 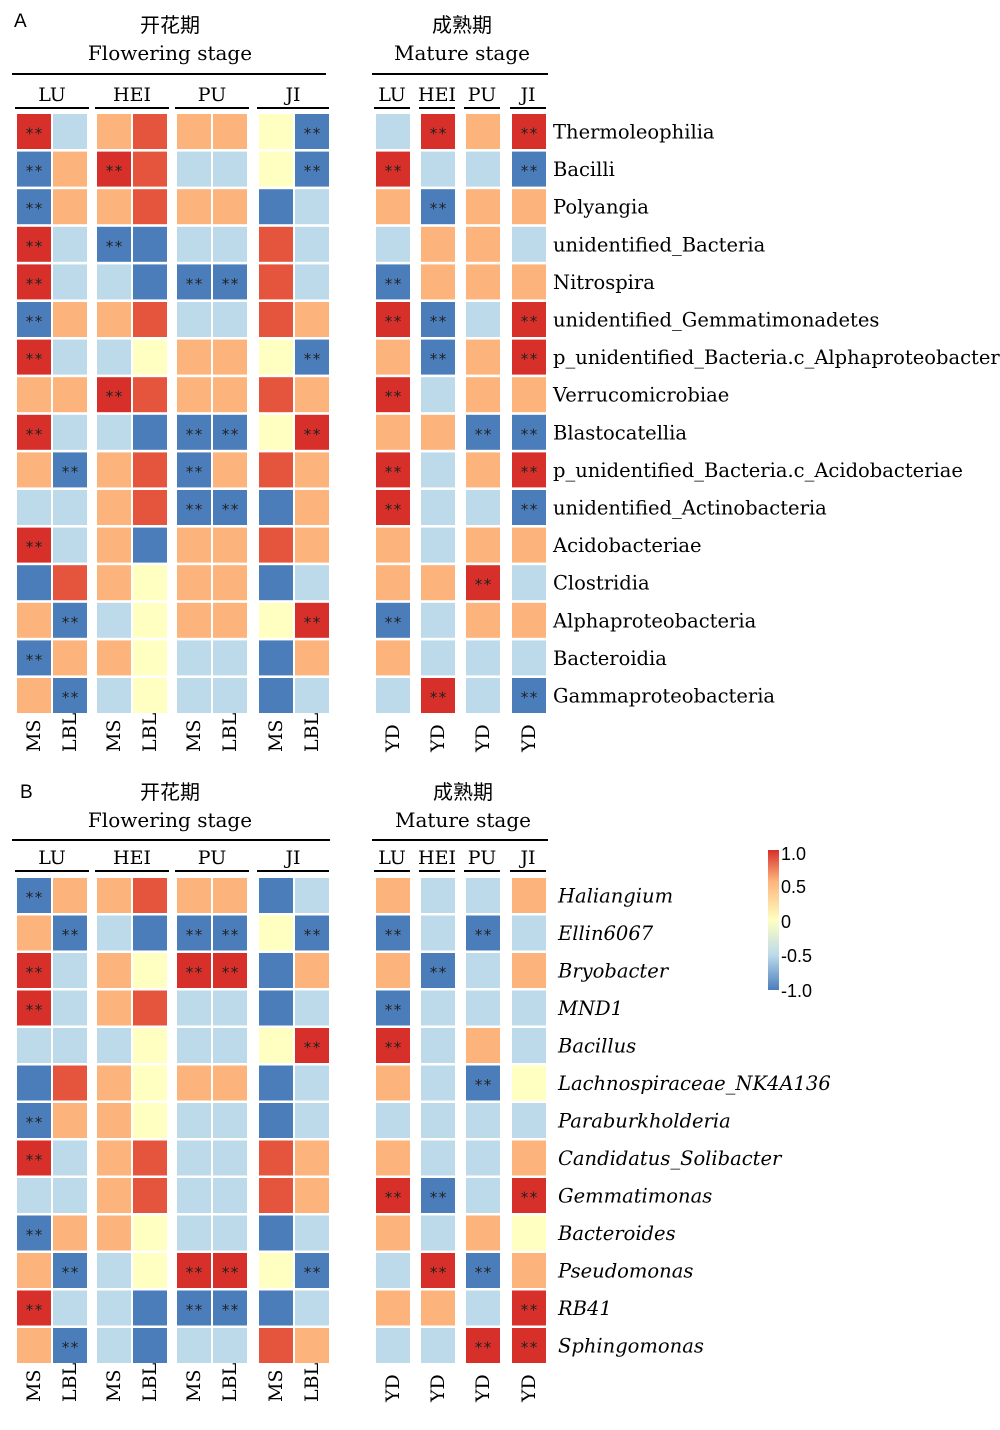 What do you see at coordinates (635, 1196) in the screenshot?
I see `row-label: Gemmatimonas` at bounding box center [635, 1196].